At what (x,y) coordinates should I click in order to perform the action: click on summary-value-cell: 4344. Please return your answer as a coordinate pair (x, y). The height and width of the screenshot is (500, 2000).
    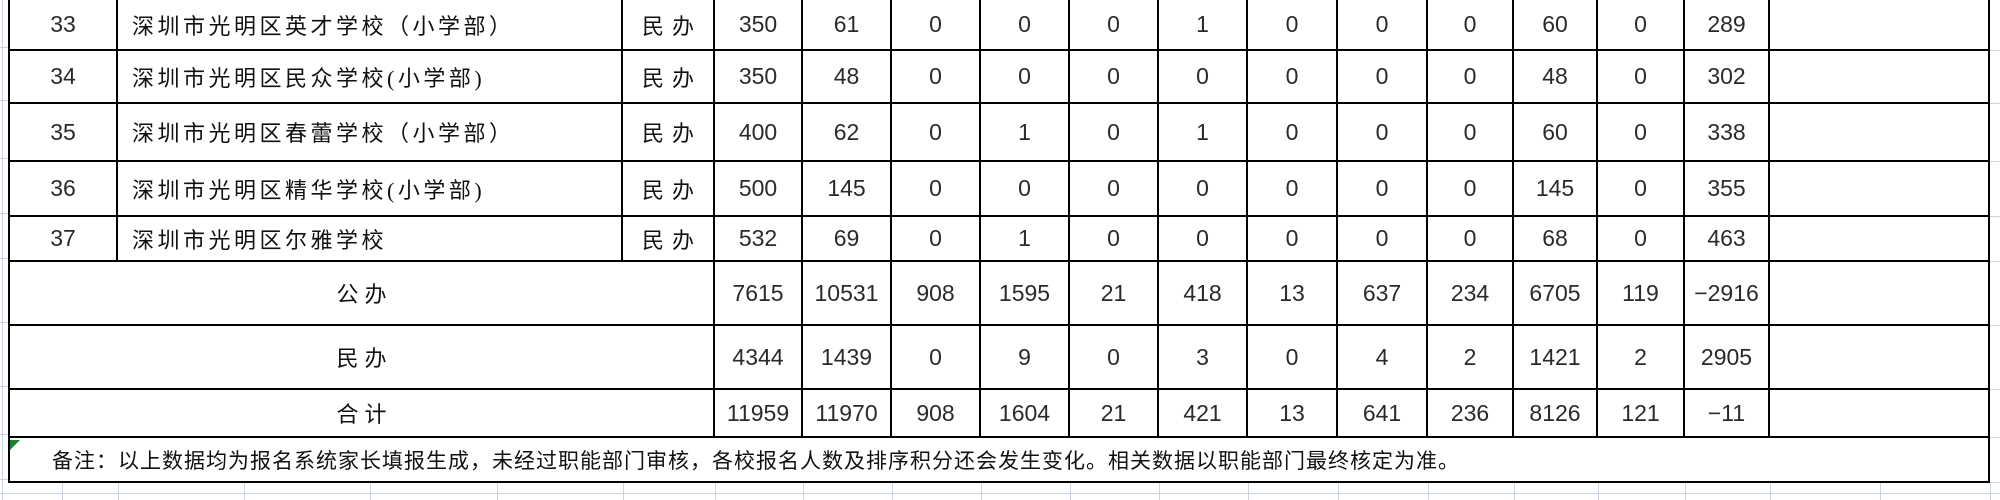
    Looking at the image, I should click on (759, 358).